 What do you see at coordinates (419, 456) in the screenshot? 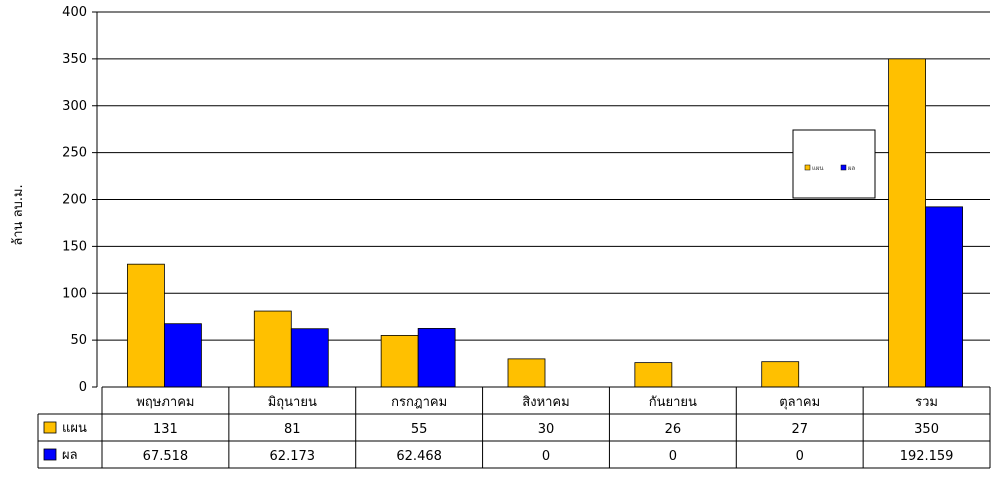
I see `data-label: 62.468` at bounding box center [419, 456].